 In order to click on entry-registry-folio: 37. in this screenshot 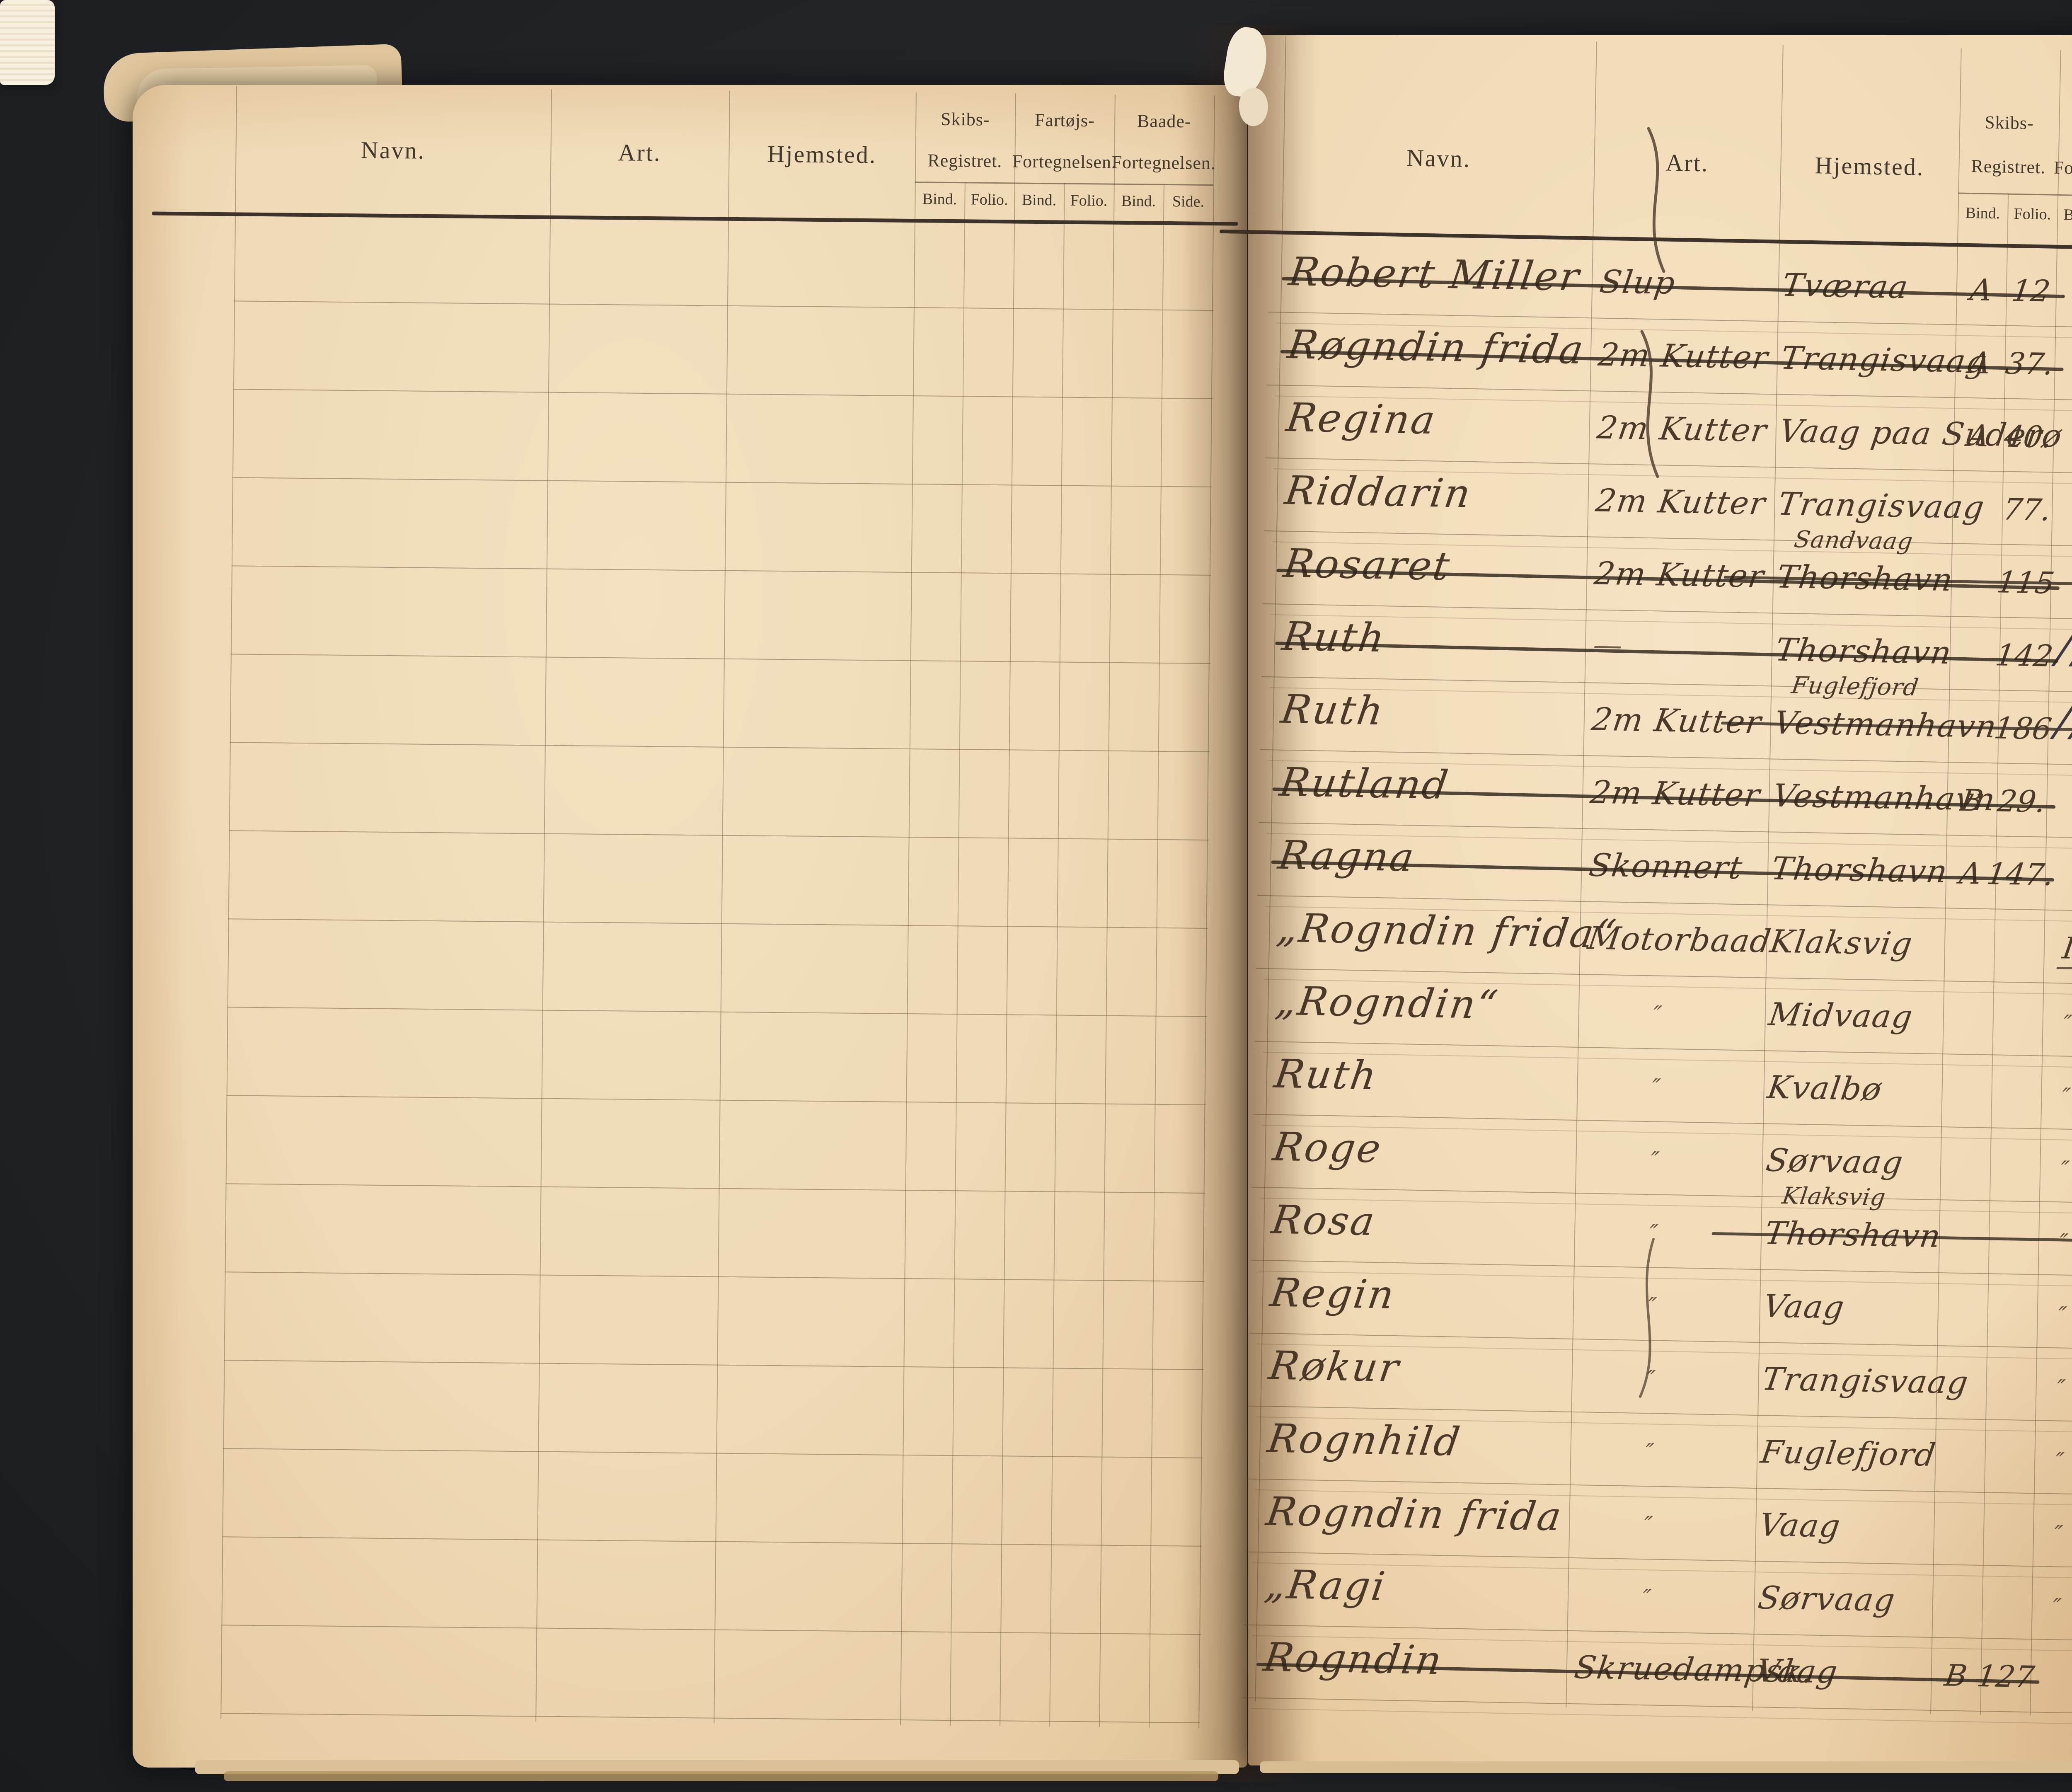, I will do `click(2029, 364)`.